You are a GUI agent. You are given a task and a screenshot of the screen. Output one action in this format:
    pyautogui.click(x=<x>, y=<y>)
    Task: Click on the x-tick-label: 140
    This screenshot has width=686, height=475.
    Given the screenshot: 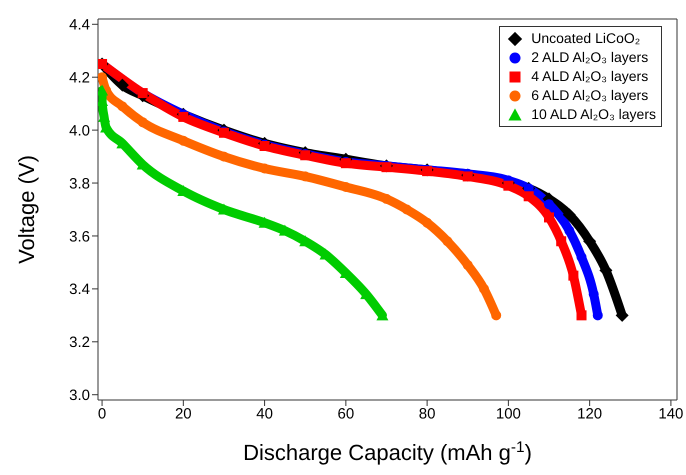 What is the action you would take?
    pyautogui.click(x=671, y=414)
    